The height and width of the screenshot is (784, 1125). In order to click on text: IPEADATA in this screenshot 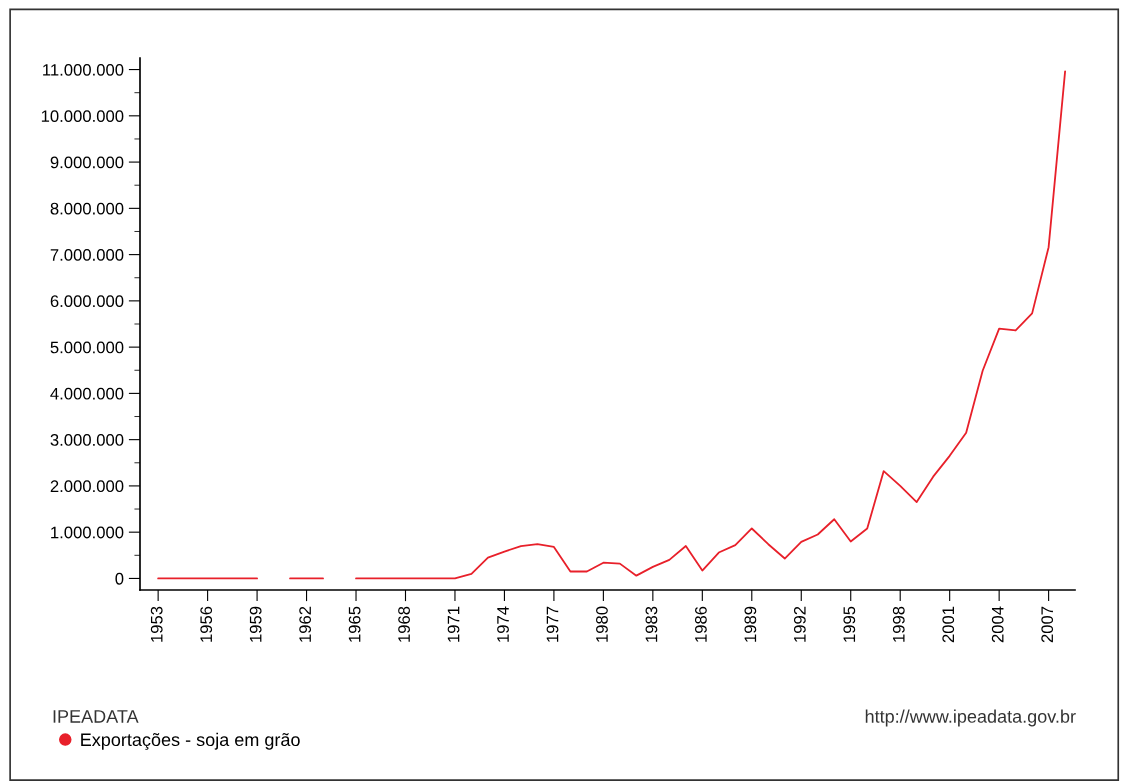, I will do `click(96, 716)`.